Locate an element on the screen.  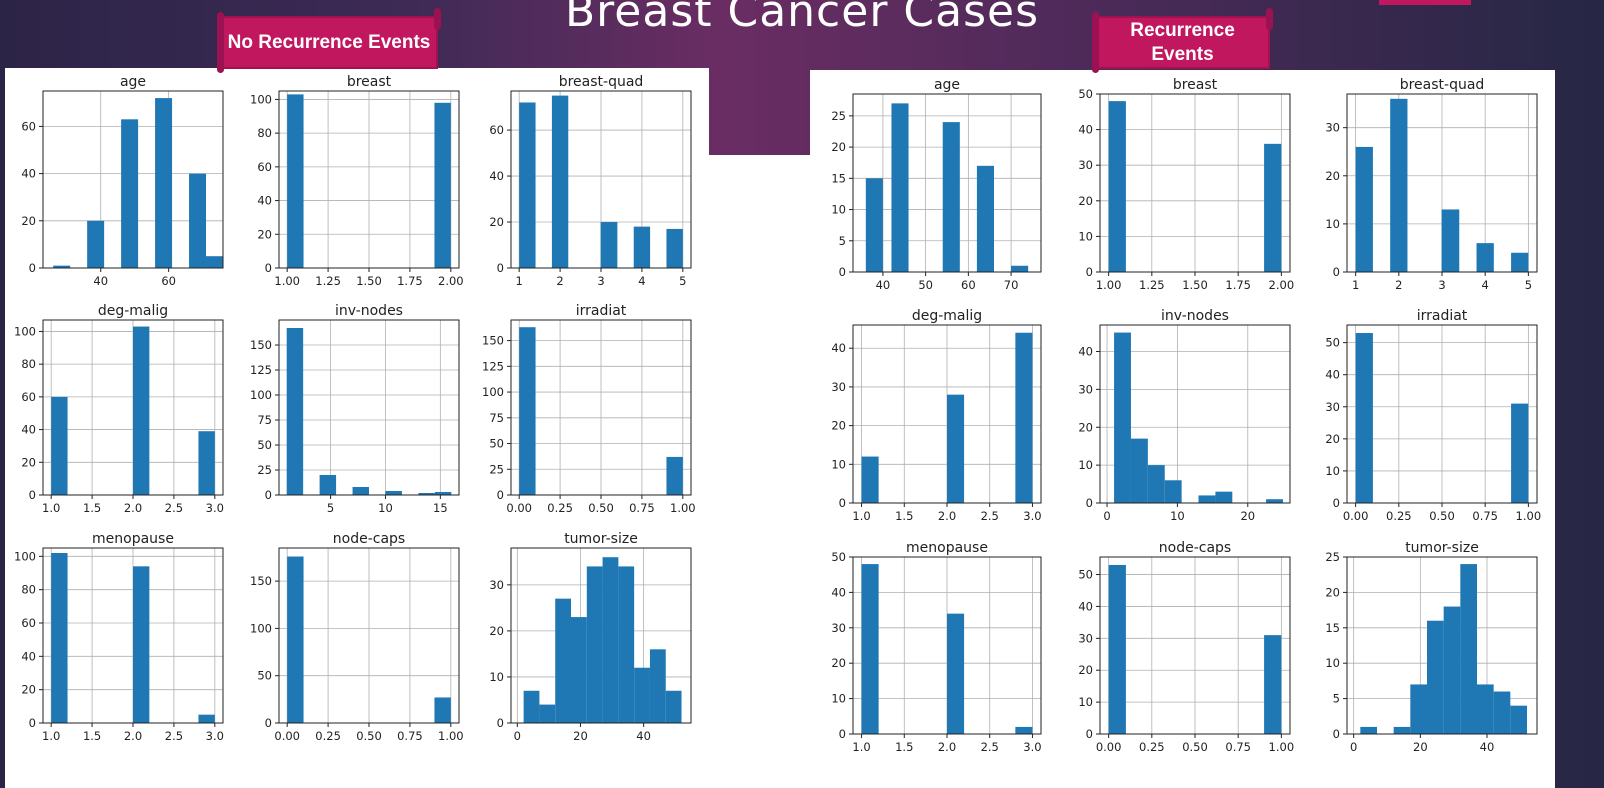
chart-title: breast is located at coordinates (1195, 85).